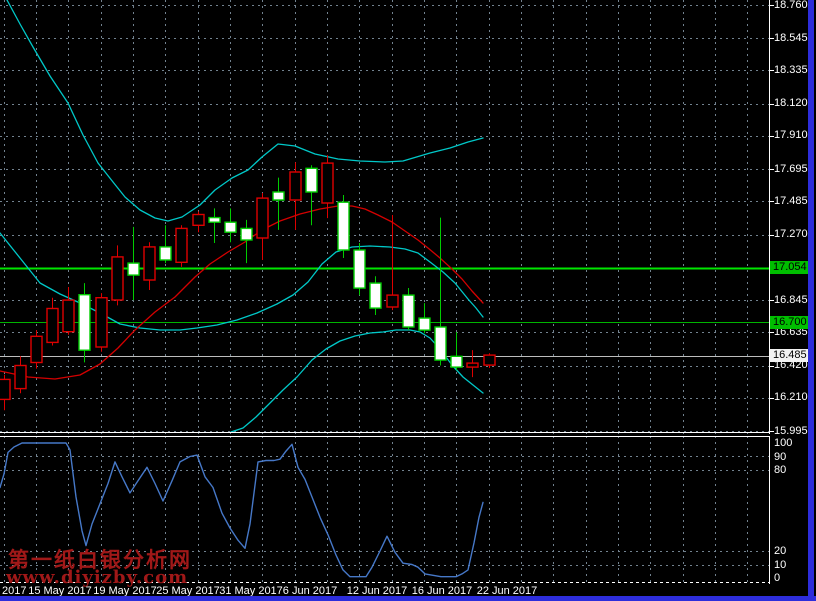  What do you see at coordinates (507, 591) in the screenshot?
I see `date-tick-label: 22 Jun 2017` at bounding box center [507, 591].